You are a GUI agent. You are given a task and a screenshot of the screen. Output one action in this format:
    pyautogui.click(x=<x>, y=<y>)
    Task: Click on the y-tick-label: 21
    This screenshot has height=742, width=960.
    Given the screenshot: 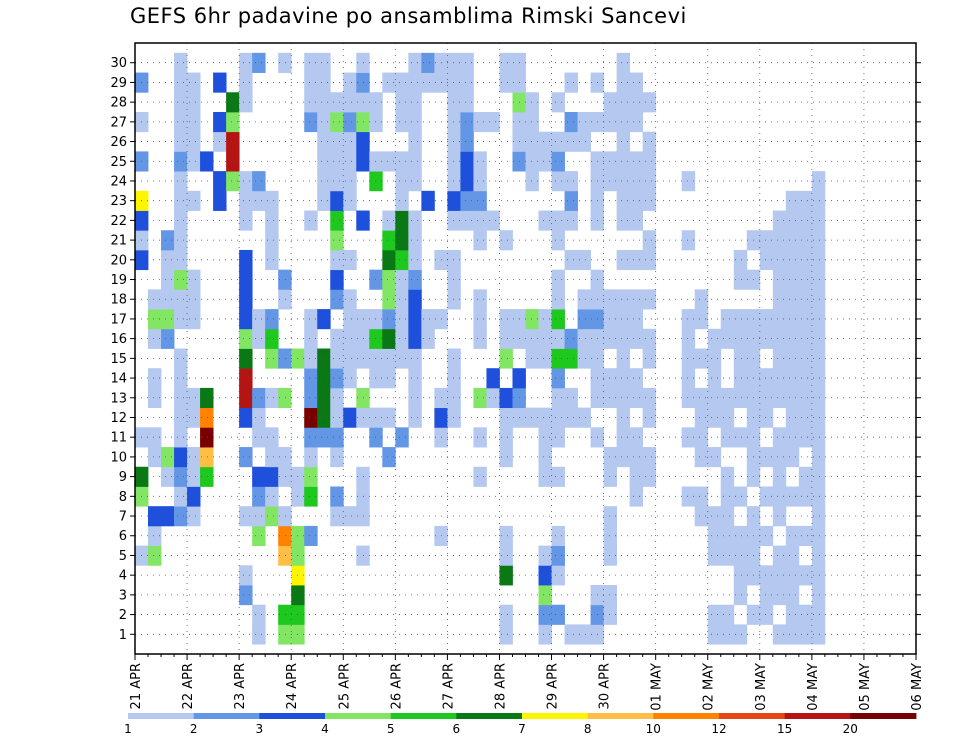 What is the action you would take?
    pyautogui.click(x=118, y=241)
    